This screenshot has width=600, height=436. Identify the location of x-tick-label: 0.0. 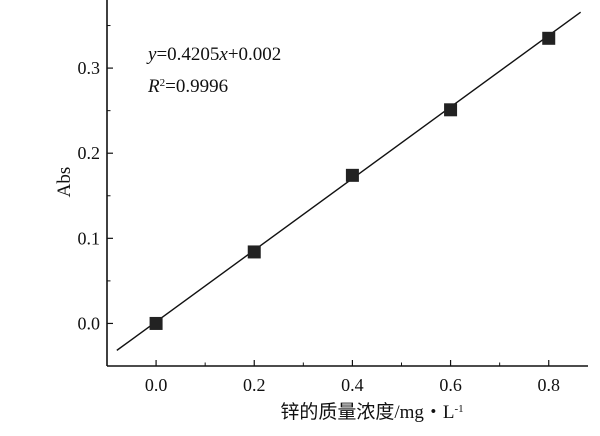
(156, 385).